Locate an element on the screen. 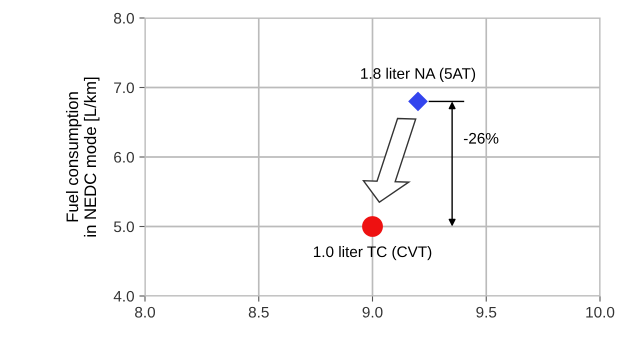  y-tick-label: 8.0 is located at coordinates (124, 18).